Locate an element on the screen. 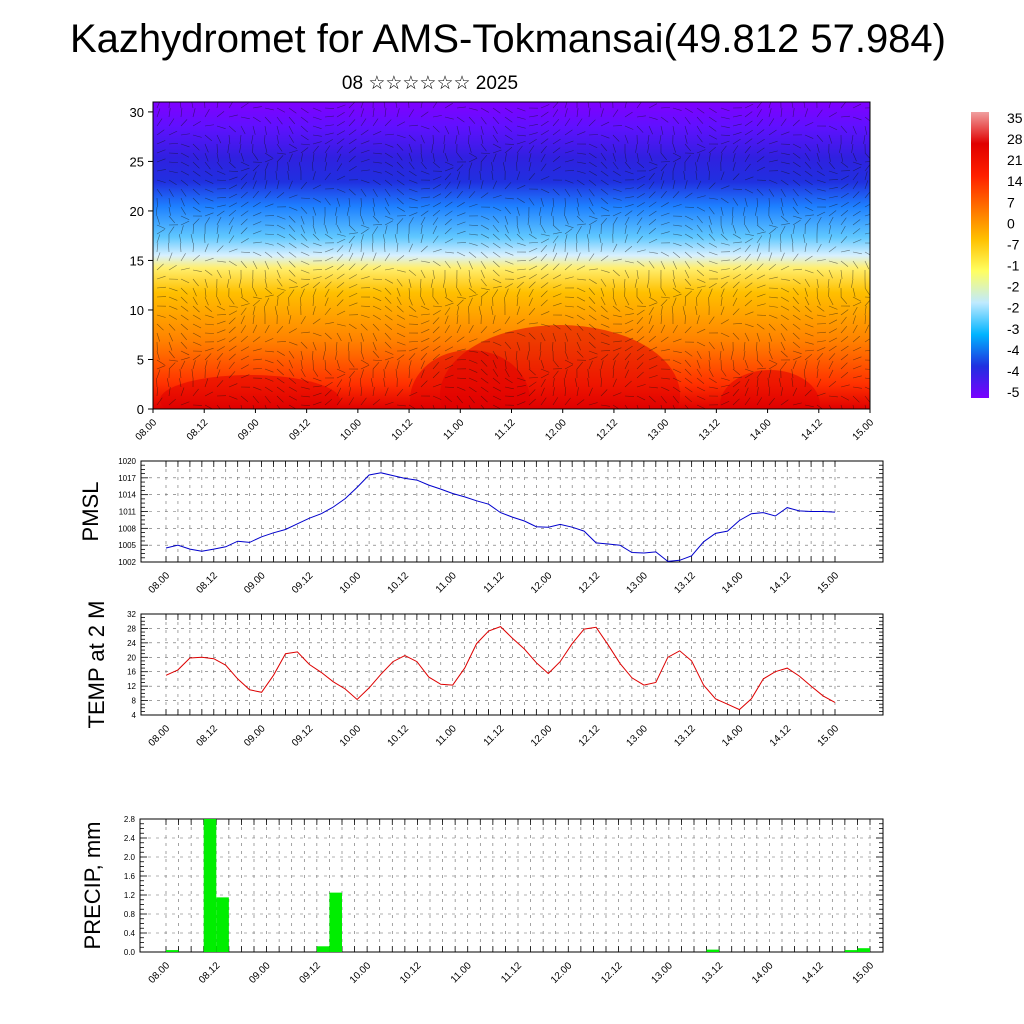  colorbar is located at coordinates (980, 255).